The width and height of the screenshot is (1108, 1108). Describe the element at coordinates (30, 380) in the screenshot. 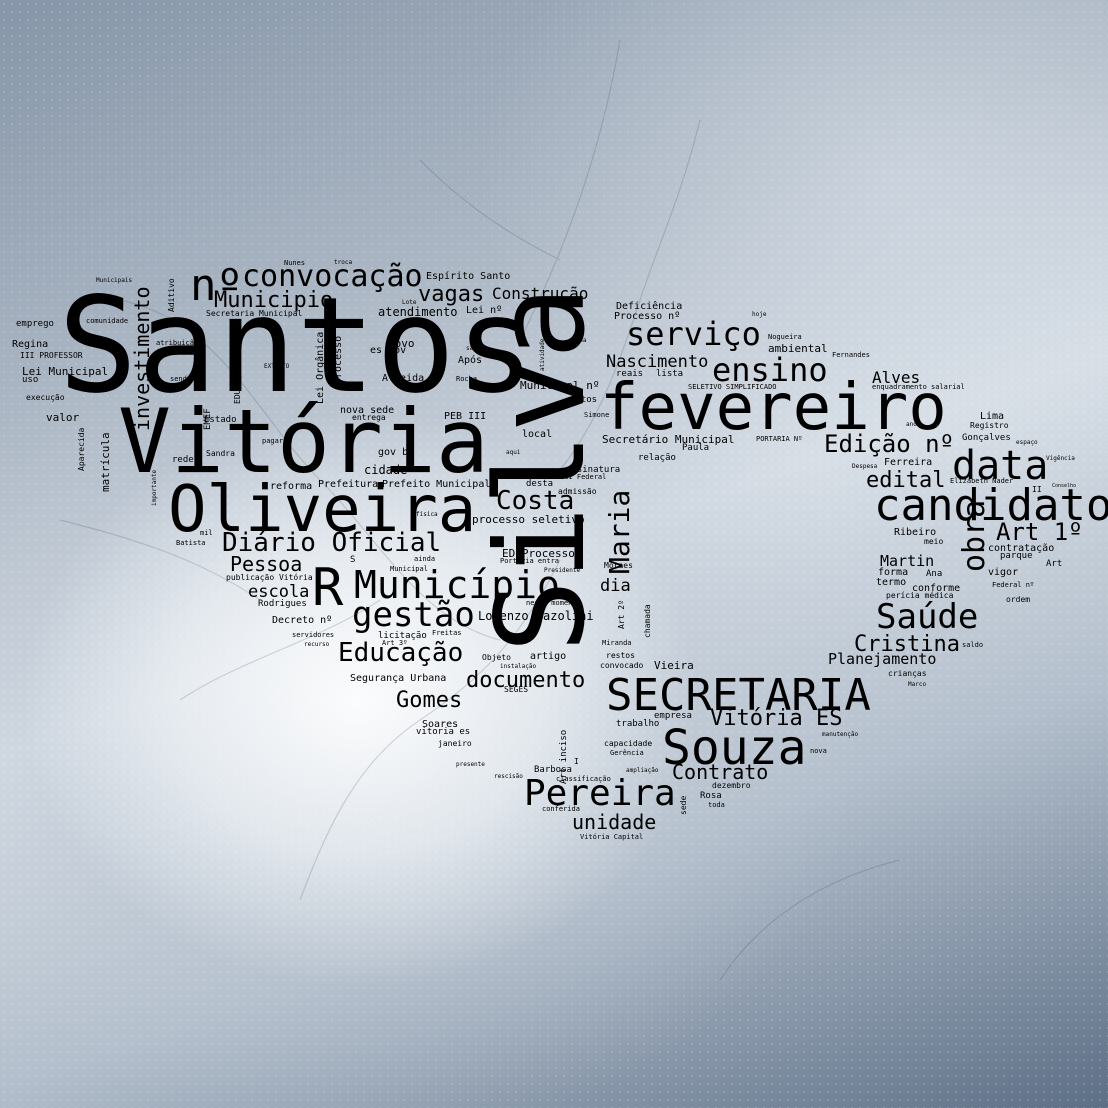

I see `word: uso` at that location.